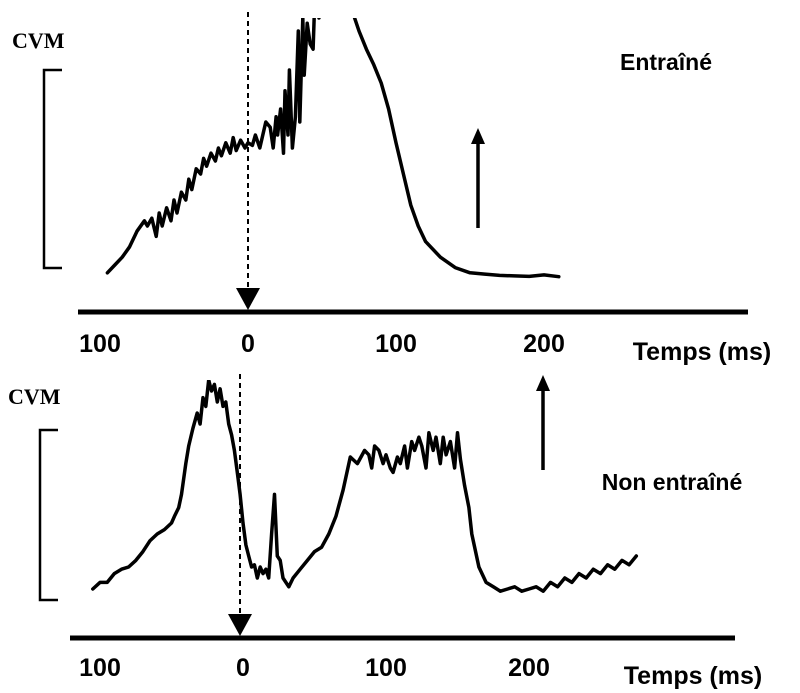 The height and width of the screenshot is (693, 800). Describe the element at coordinates (666, 62) in the screenshot. I see `condition-label-0: Entraîné` at that location.